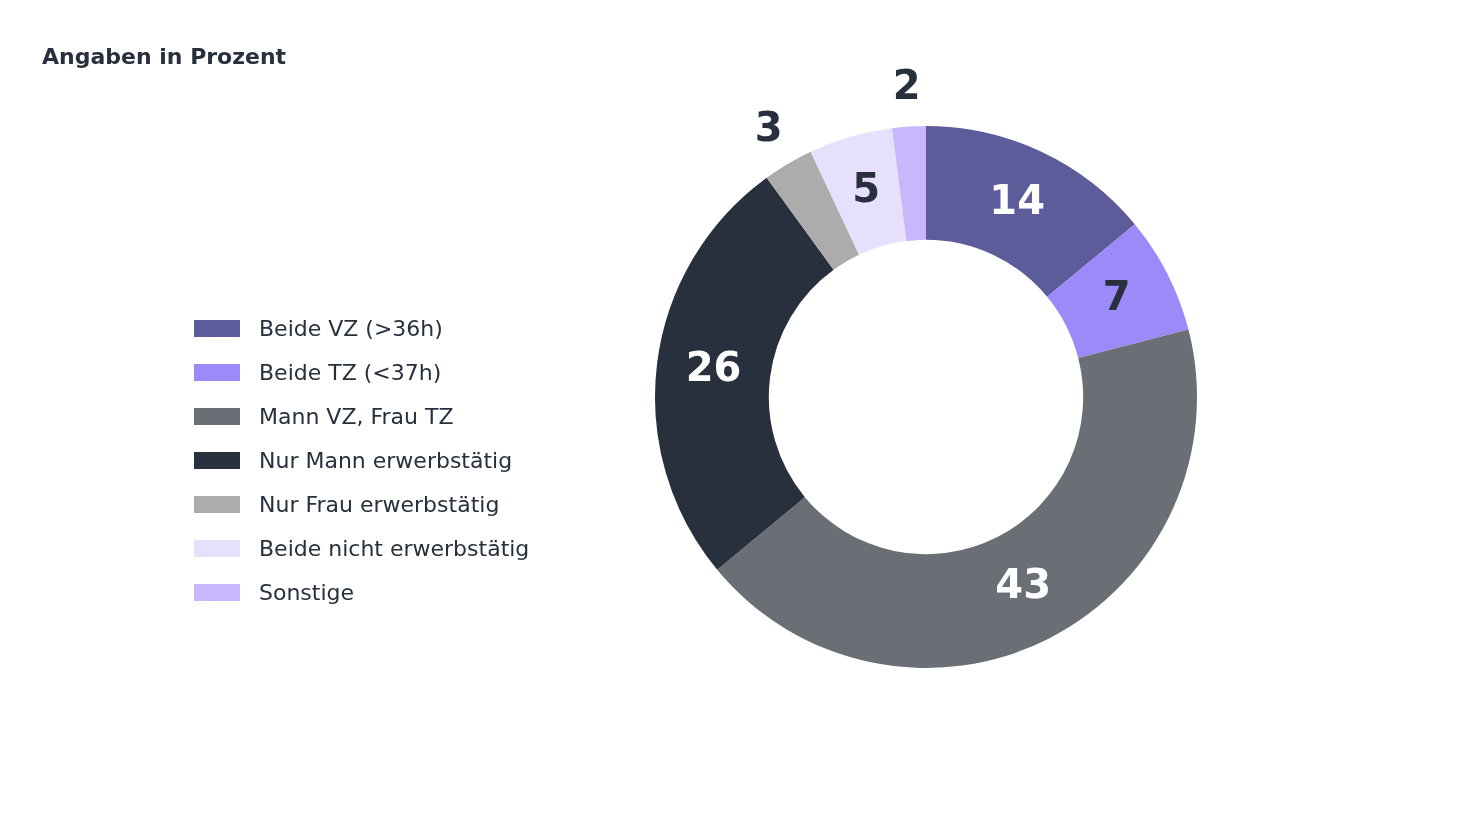  I want to click on legend-label: Sonstige, so click(307, 592).